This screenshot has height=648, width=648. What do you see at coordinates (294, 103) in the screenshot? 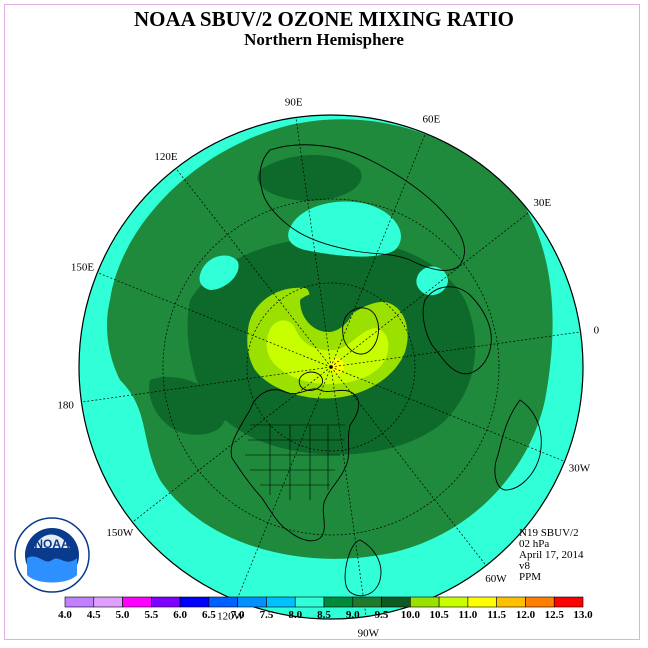
I see `longitude-label: 90E` at bounding box center [294, 103].